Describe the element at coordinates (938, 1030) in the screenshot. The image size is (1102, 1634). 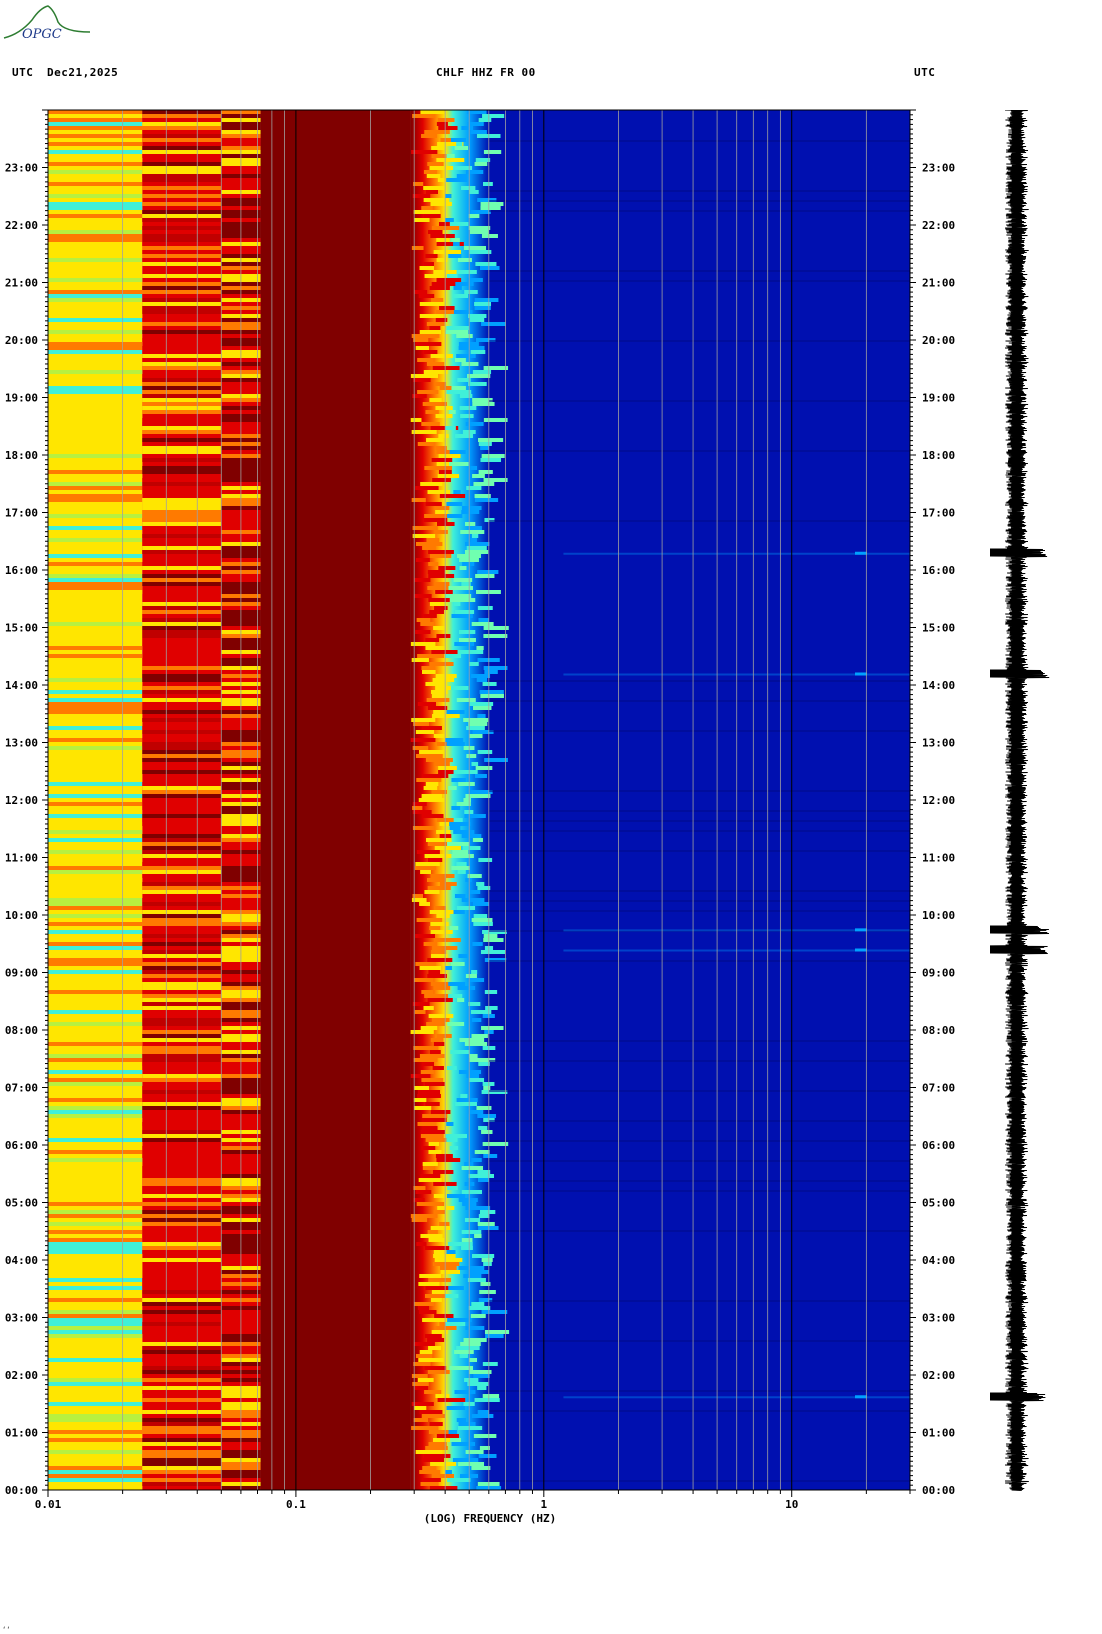
I see `y-tick-label-right: 08:00` at that location.